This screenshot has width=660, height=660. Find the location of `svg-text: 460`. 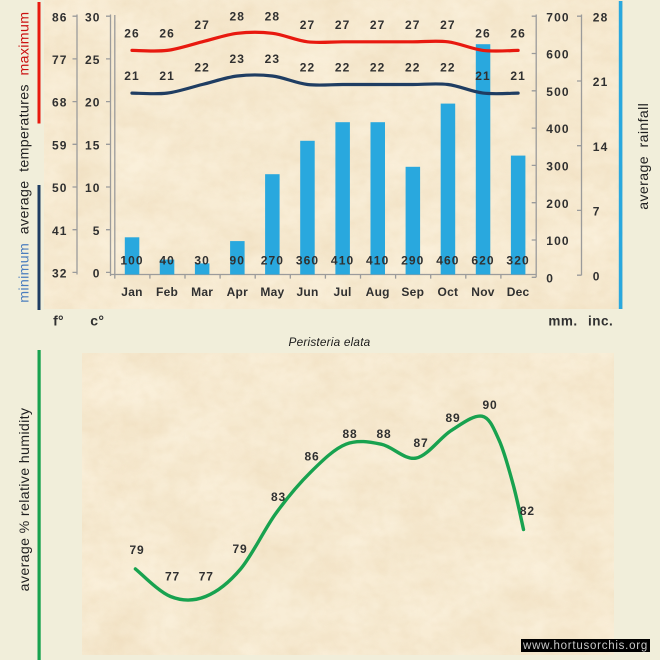

svg-text: 460 is located at coordinates (447, 261).